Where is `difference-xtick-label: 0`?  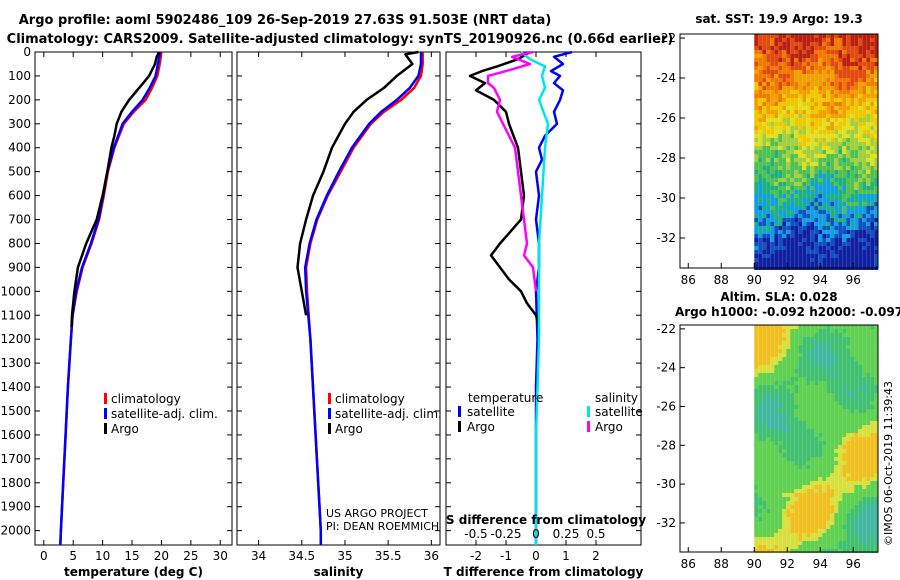 difference-xtick-label: 0 is located at coordinates (536, 556).